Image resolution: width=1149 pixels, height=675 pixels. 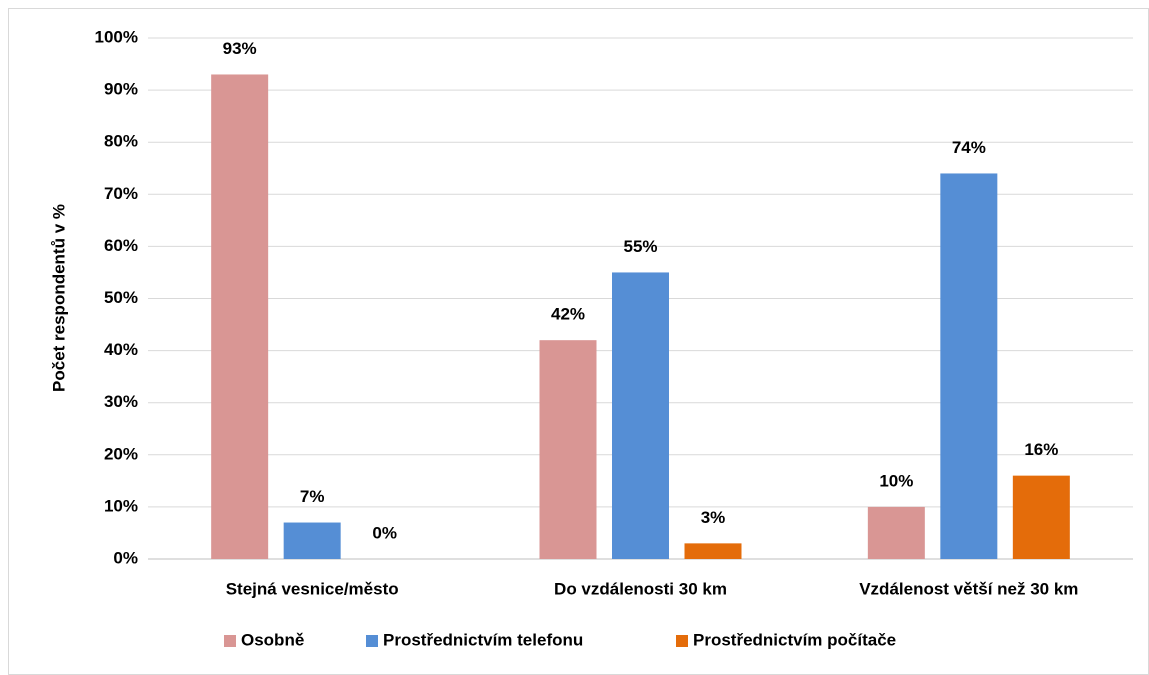 I want to click on y-tick-label: 100%, so click(x=116, y=36).